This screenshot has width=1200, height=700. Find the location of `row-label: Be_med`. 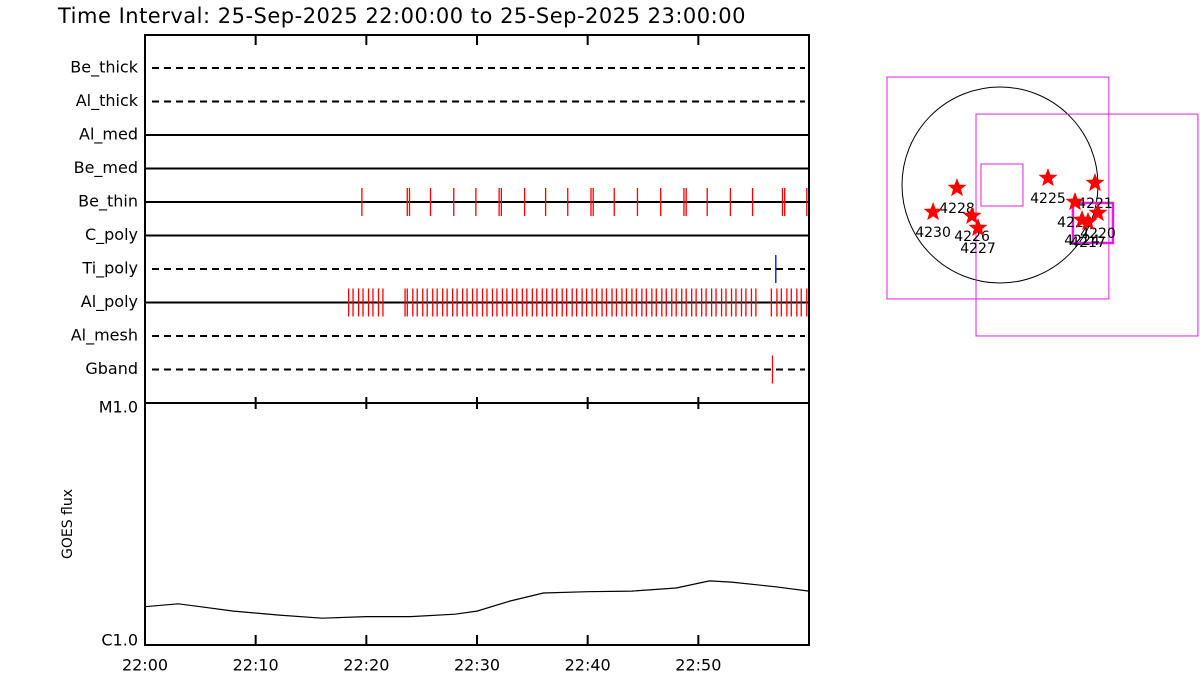

row-label: Be_med is located at coordinates (106, 168).